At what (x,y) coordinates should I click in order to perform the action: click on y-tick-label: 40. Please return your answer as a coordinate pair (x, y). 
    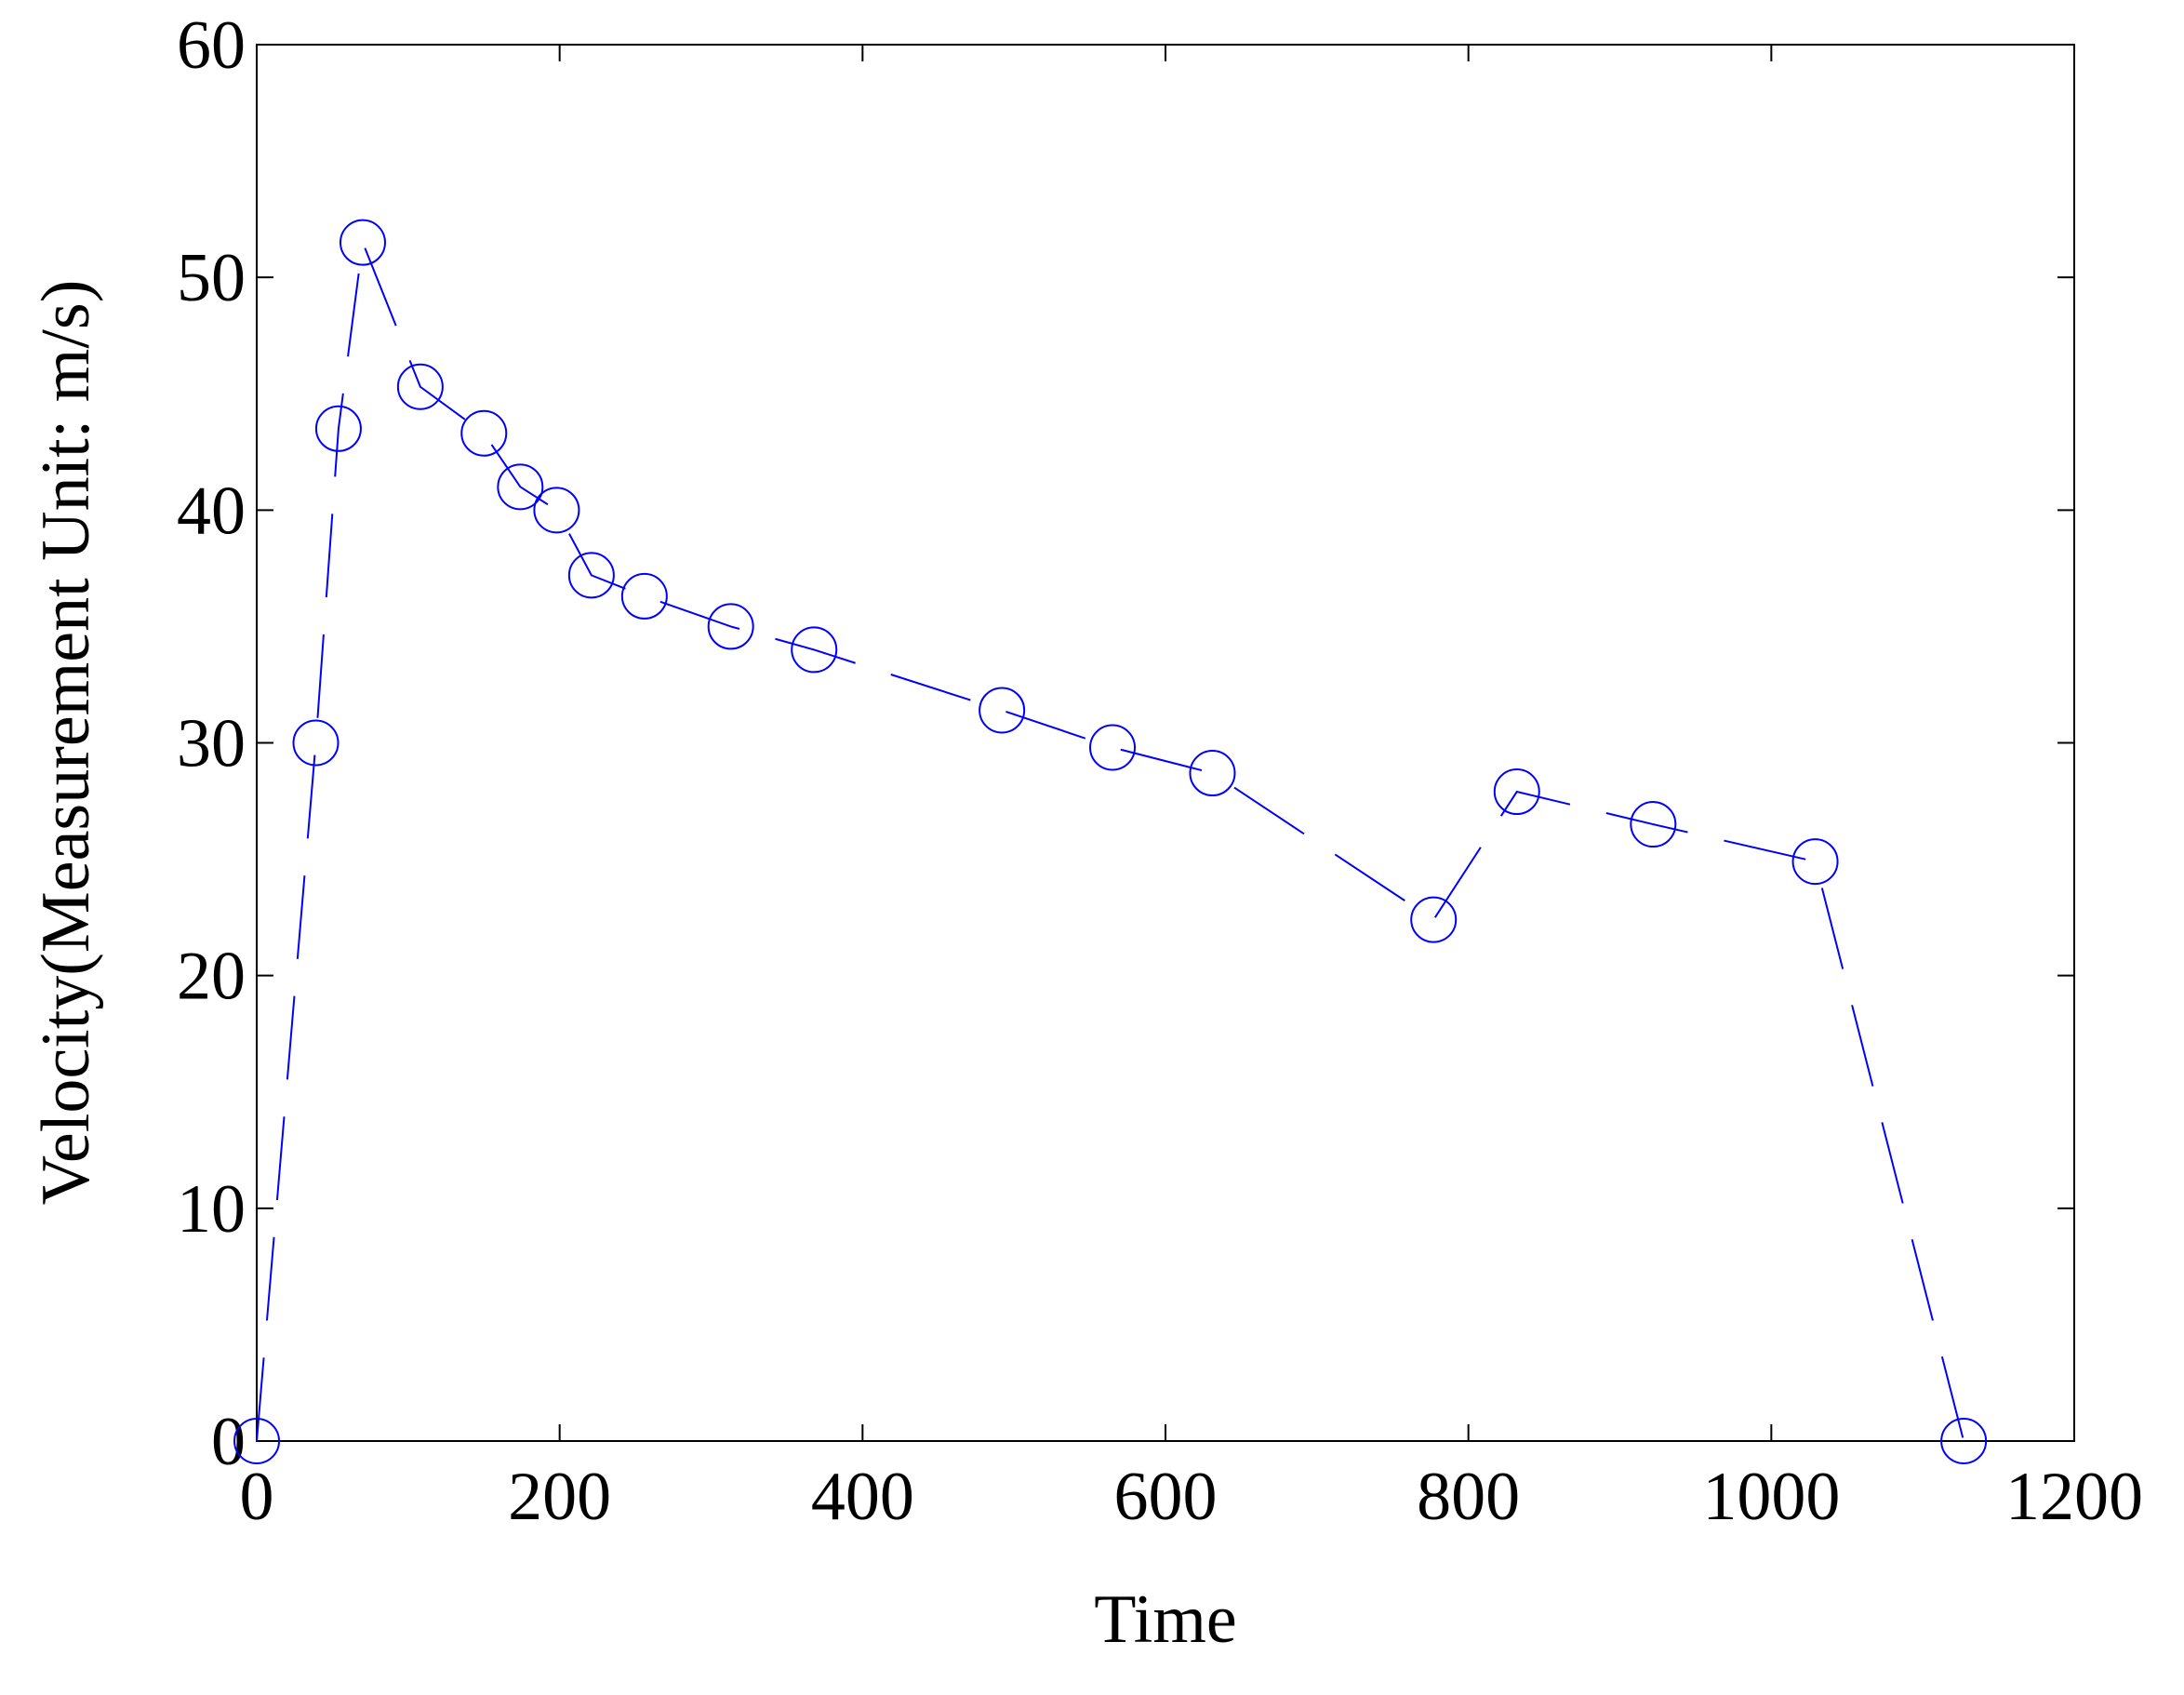
    Looking at the image, I should click on (211, 511).